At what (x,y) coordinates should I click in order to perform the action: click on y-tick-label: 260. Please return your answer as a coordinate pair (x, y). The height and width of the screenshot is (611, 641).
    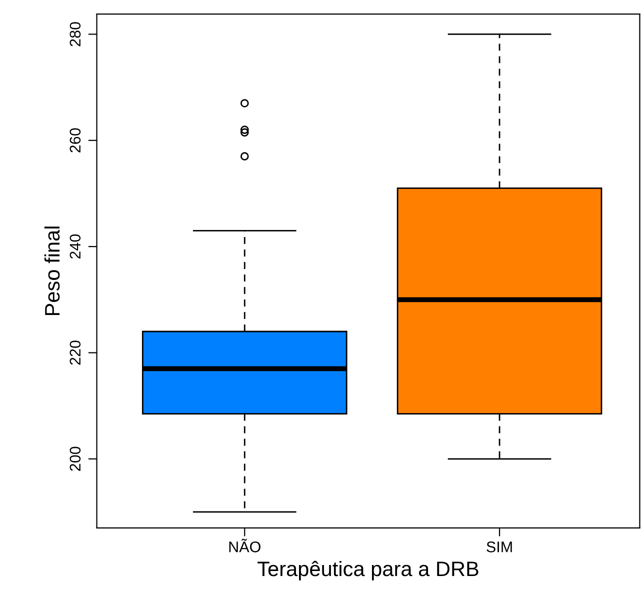
    Looking at the image, I should click on (75, 140).